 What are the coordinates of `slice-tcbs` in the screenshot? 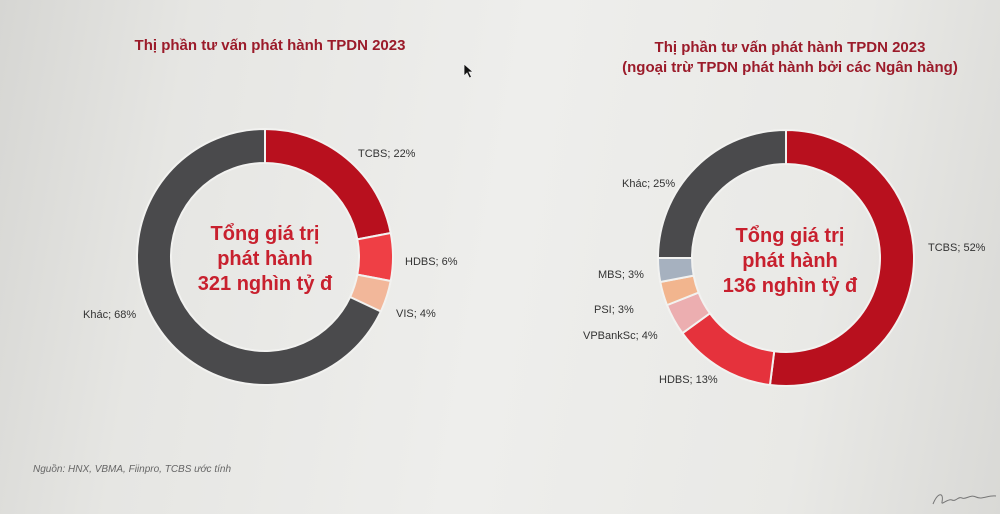 It's located at (841, 257).